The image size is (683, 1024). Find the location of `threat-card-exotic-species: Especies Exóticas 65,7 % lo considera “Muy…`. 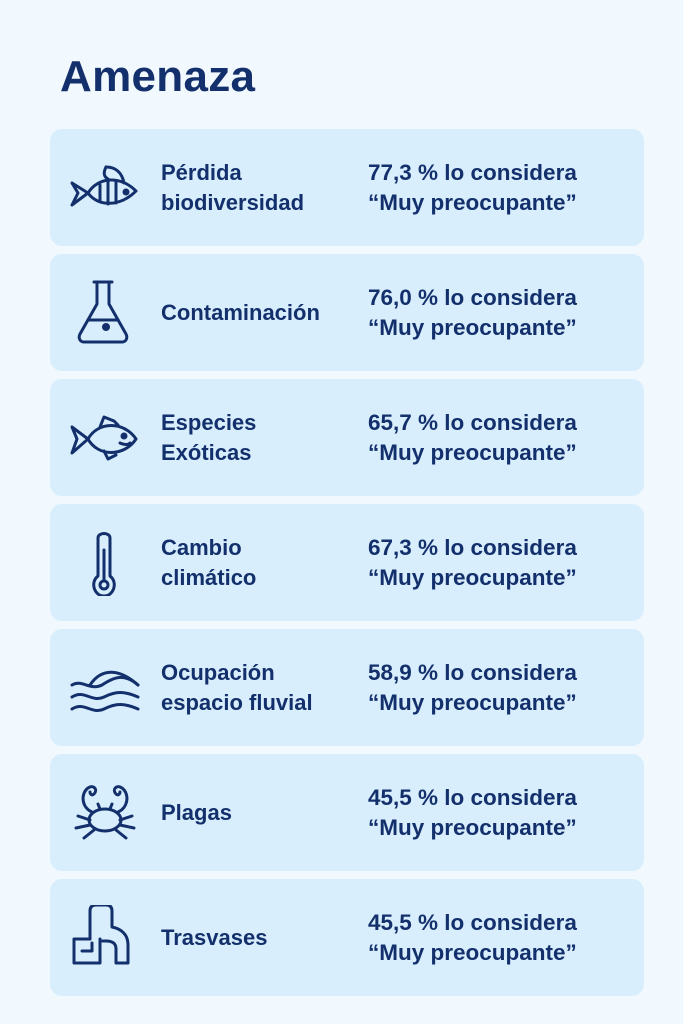

threat-card-exotic-species: Especies Exóticas 65,7 % lo considera “Muy… is located at coordinates (347, 437).